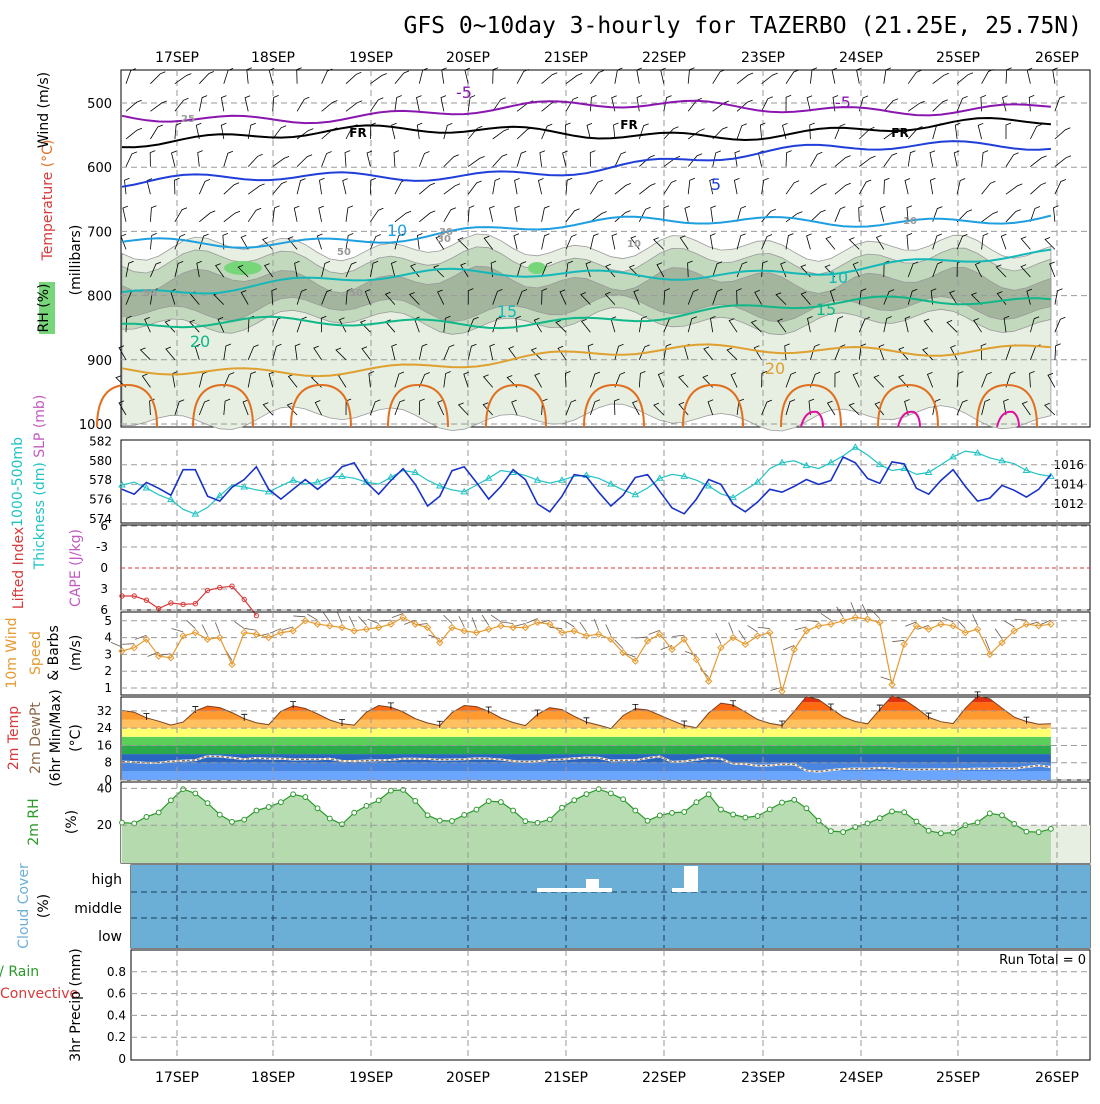 The image size is (1100, 1104). What do you see at coordinates (100, 480) in the screenshot?
I see `thickness-tick-label: 578` at bounding box center [100, 480].